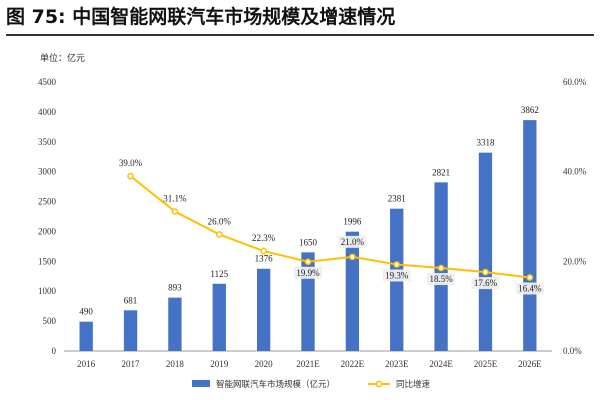  I want to click on x-tick-label: 2017, so click(131, 364).